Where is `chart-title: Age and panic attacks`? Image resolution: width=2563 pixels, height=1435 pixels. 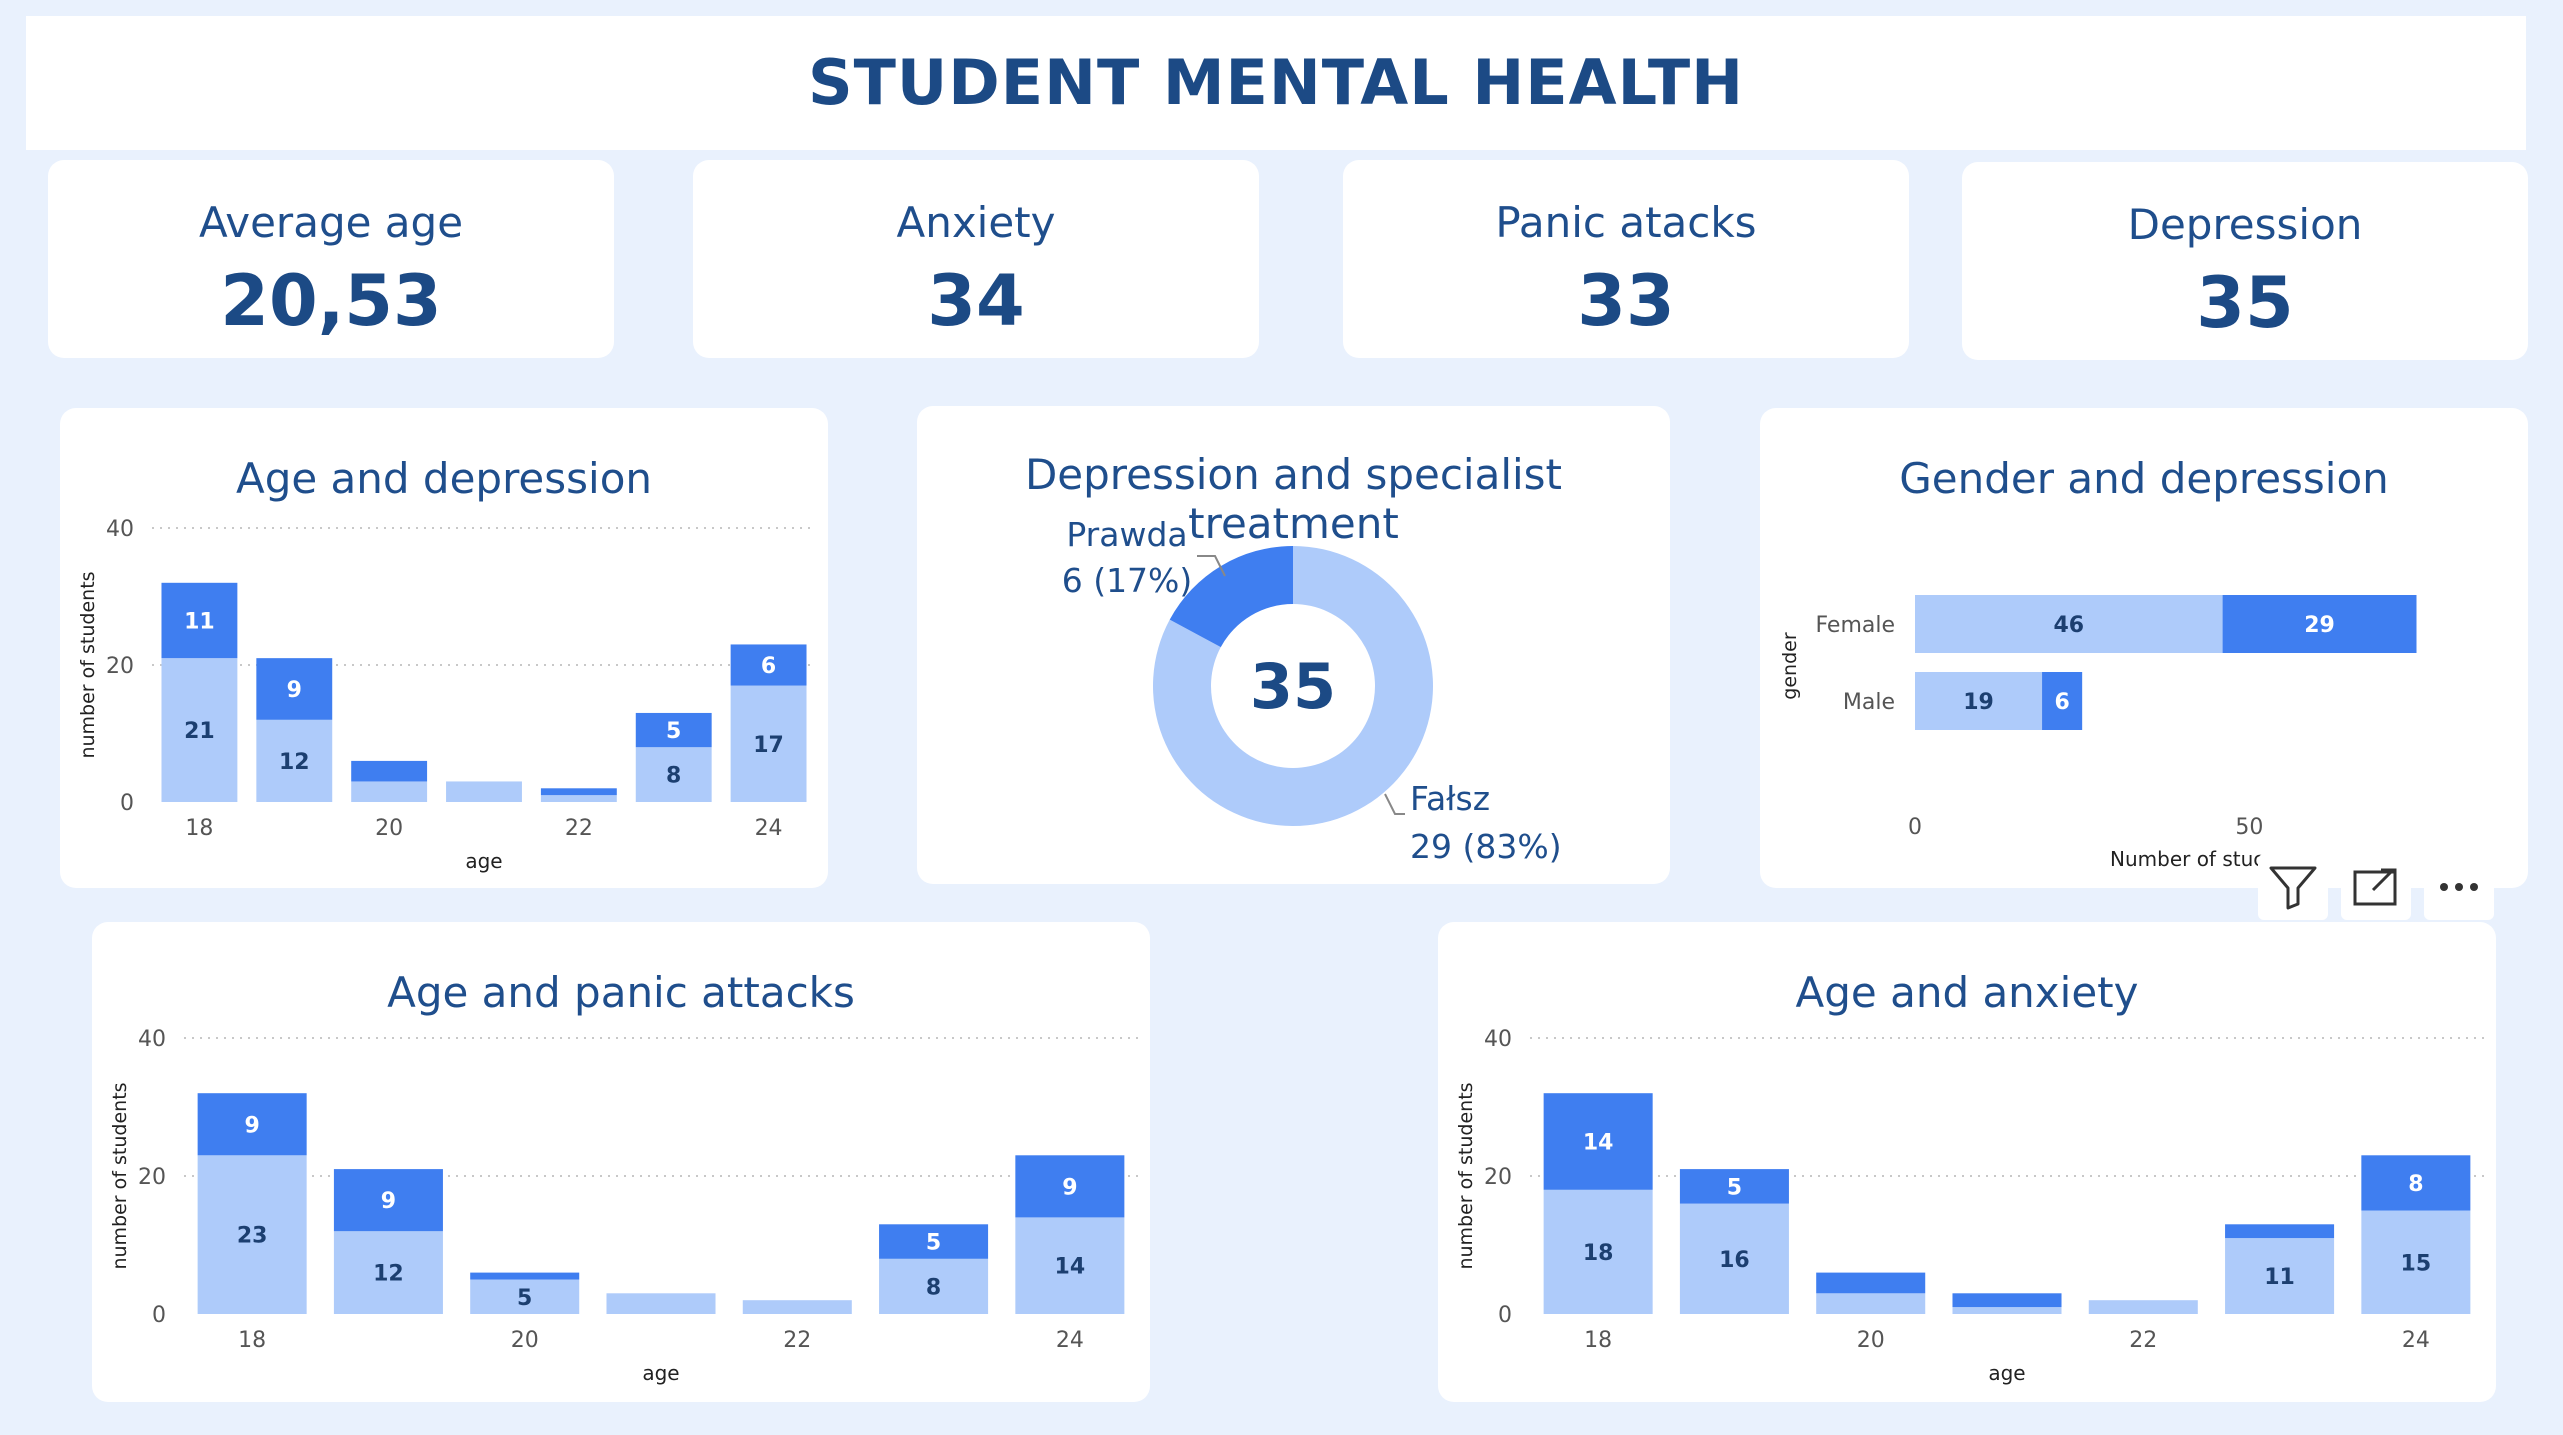 chart-title: Age and panic attacks is located at coordinates (621, 992).